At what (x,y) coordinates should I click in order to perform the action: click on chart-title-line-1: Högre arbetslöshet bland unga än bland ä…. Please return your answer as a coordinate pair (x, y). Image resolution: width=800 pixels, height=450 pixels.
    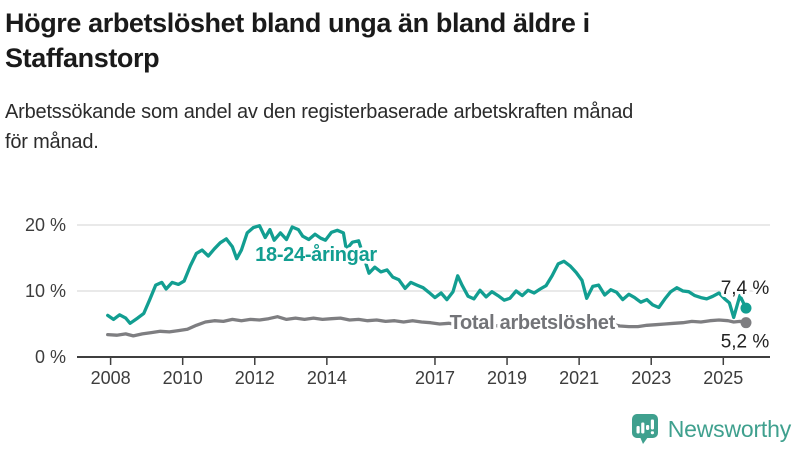
    Looking at the image, I should click on (297, 23).